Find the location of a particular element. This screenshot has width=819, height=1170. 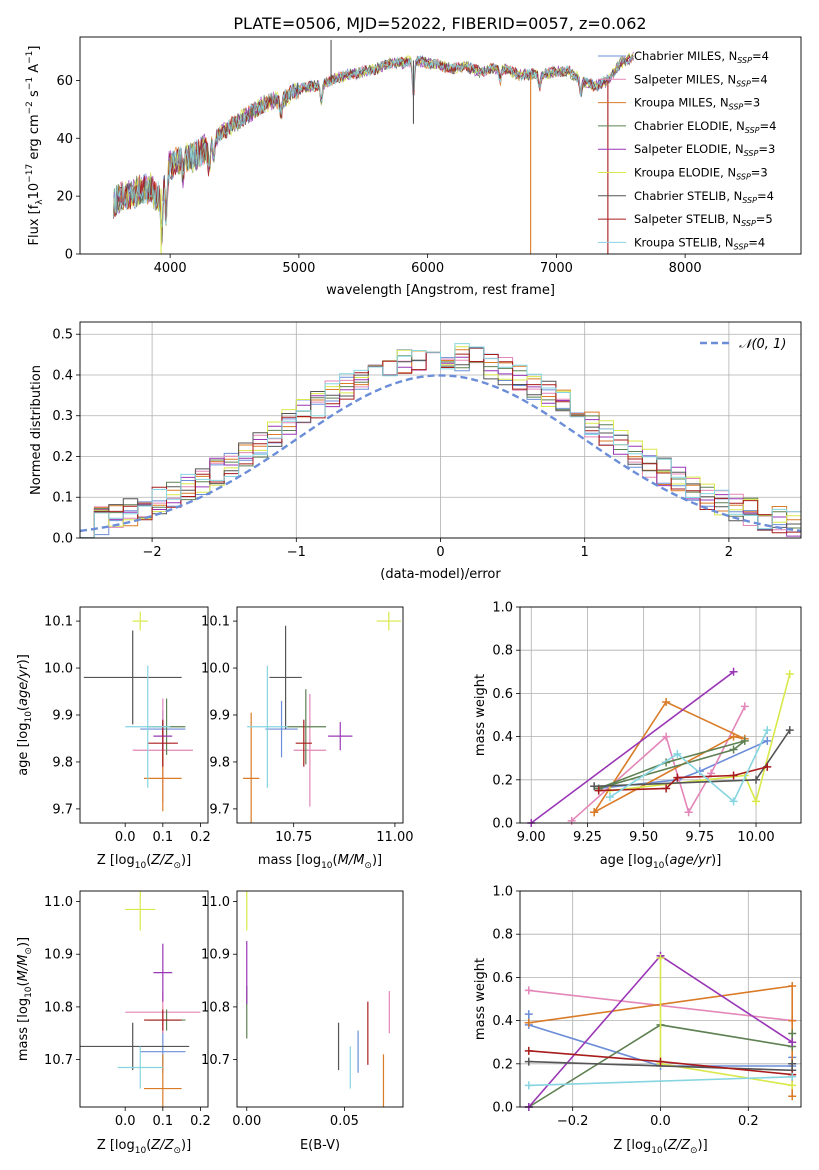

legend-label: Chabrier MILES, NSSP=4 is located at coordinates (701, 57).